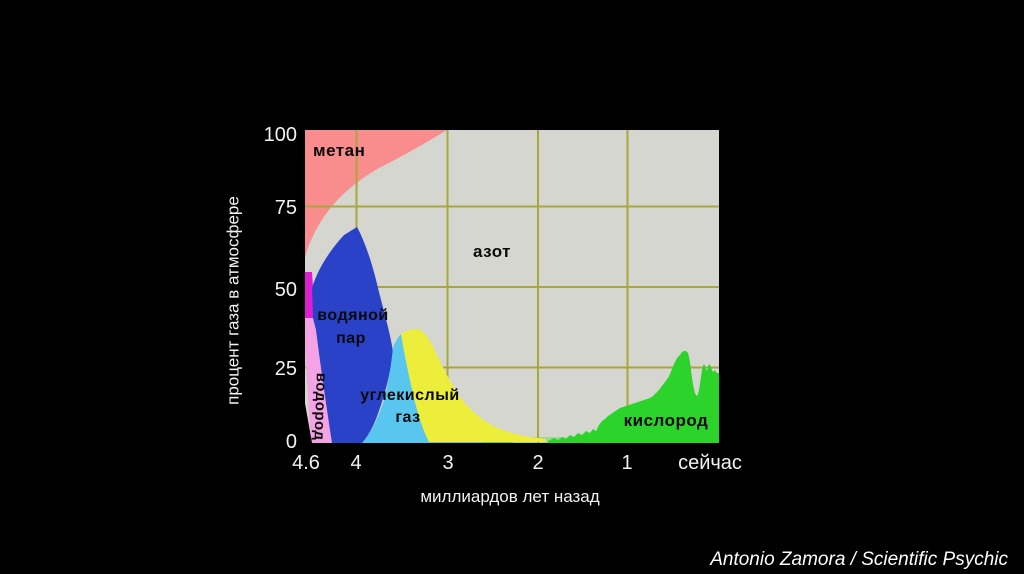  Describe the element at coordinates (353, 315) in the screenshot. I see `water-vapor-label-line1: водяной` at that location.